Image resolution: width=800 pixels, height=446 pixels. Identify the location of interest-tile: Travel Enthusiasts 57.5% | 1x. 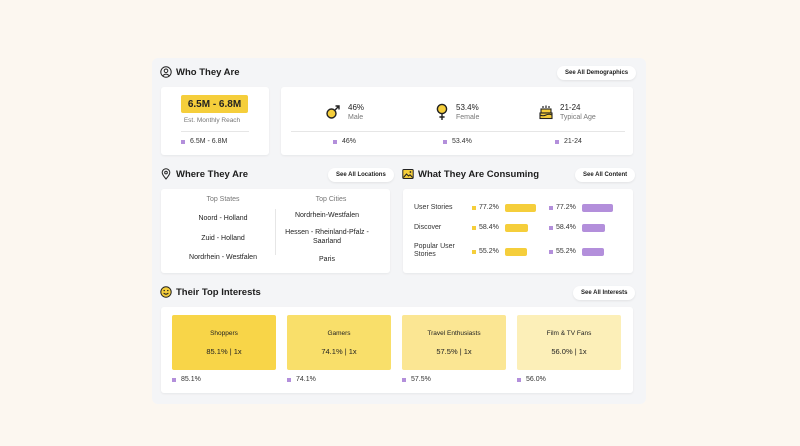
(454, 342).